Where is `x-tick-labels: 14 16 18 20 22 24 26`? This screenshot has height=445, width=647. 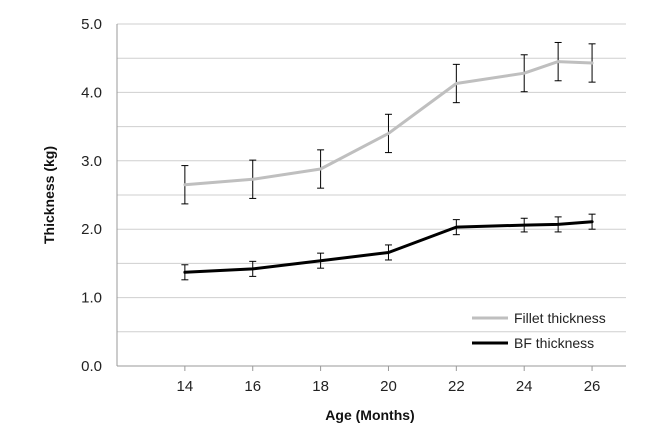 x-tick-labels: 14 16 18 20 22 24 26 is located at coordinates (389, 380).